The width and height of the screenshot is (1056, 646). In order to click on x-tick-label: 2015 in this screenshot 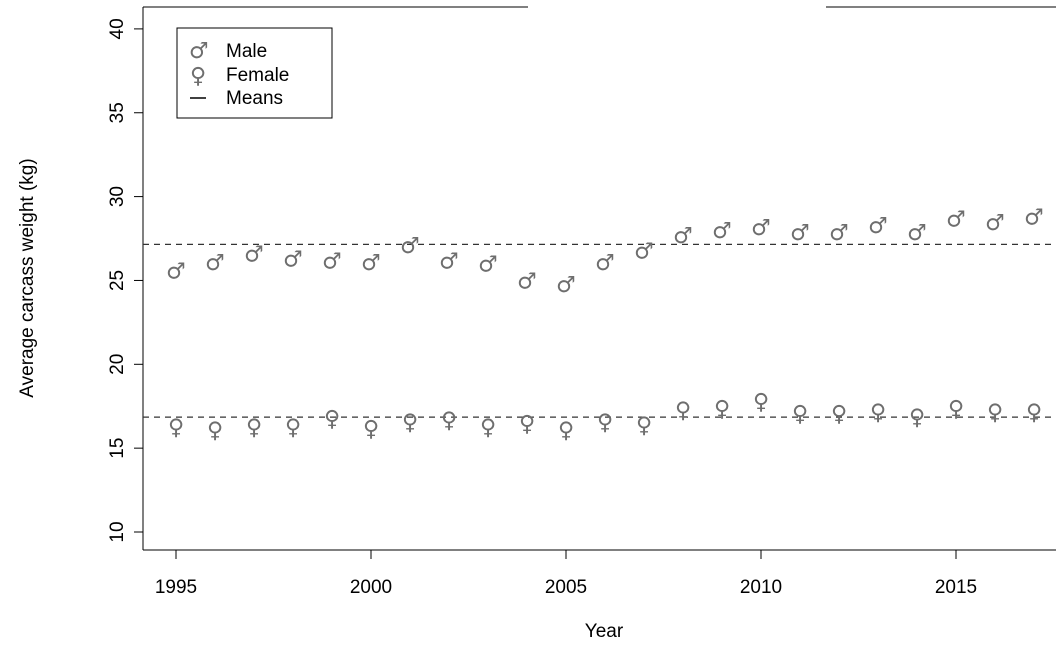, I will do `click(956, 587)`.